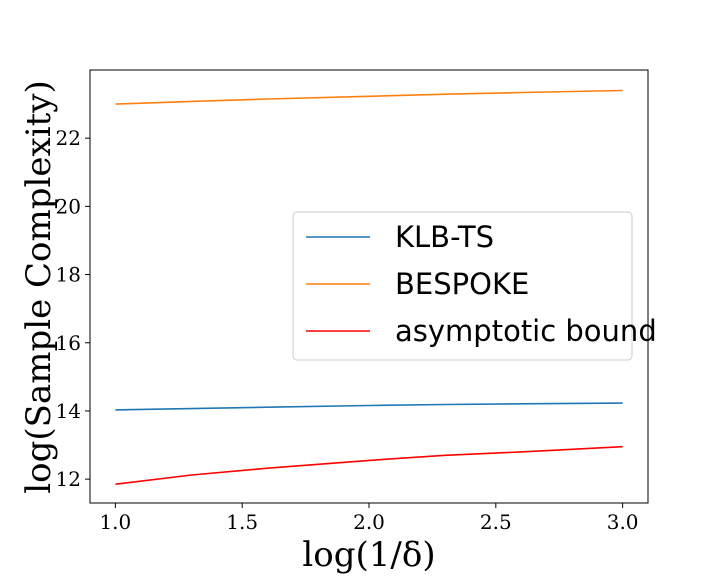 The width and height of the screenshot is (720, 576). I want to click on legend: KLB-TS BESPOKE asymptotic bound, so click(474, 286).